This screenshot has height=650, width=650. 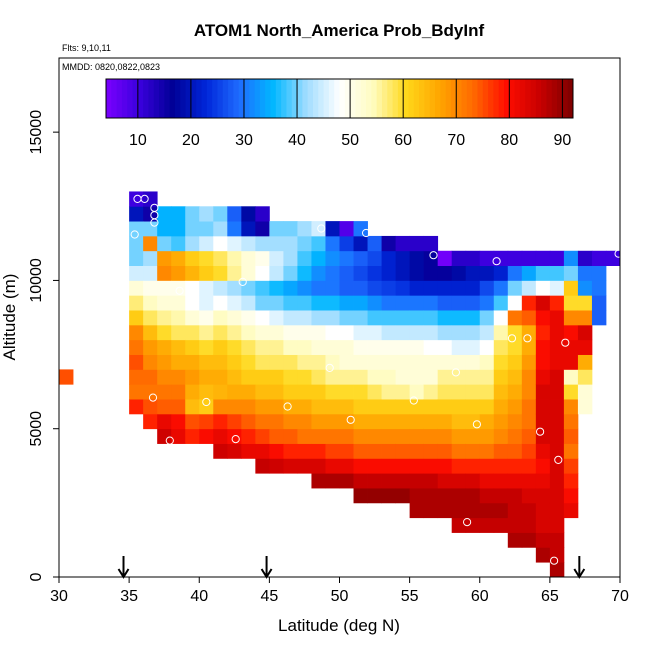 What do you see at coordinates (339, 30) in the screenshot?
I see `chart-title: ATOM1 North_America Prob_BdyInf` at bounding box center [339, 30].